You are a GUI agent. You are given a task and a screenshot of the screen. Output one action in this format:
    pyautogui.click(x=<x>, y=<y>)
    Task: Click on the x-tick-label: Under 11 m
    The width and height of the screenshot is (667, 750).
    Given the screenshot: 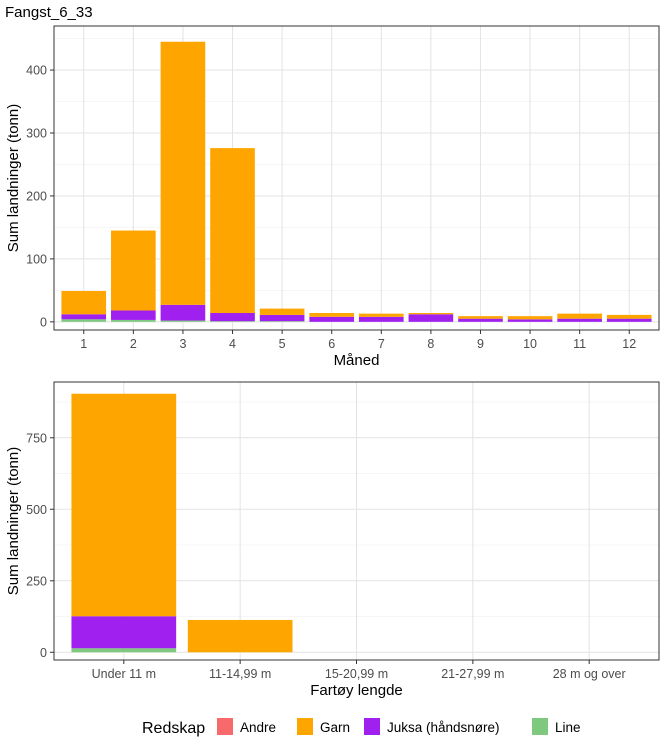 What is the action you would take?
    pyautogui.click(x=124, y=674)
    